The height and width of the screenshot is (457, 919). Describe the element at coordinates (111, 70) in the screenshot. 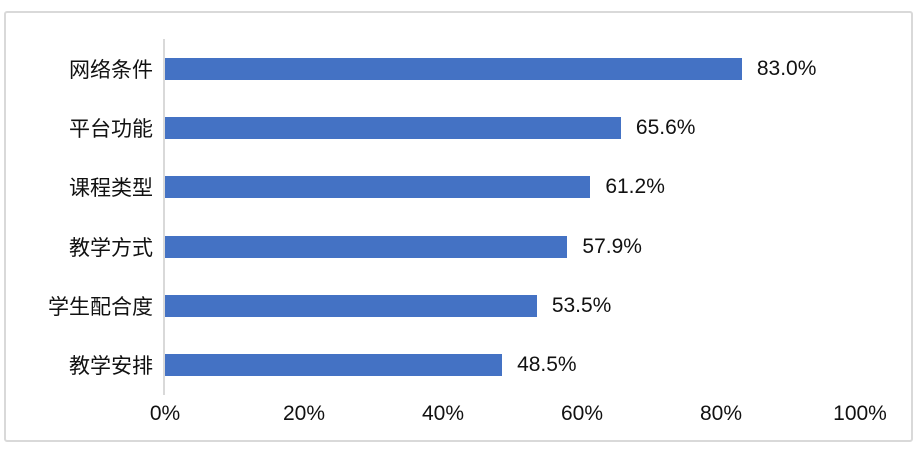

I see `category-label: 网络条件` at that location.